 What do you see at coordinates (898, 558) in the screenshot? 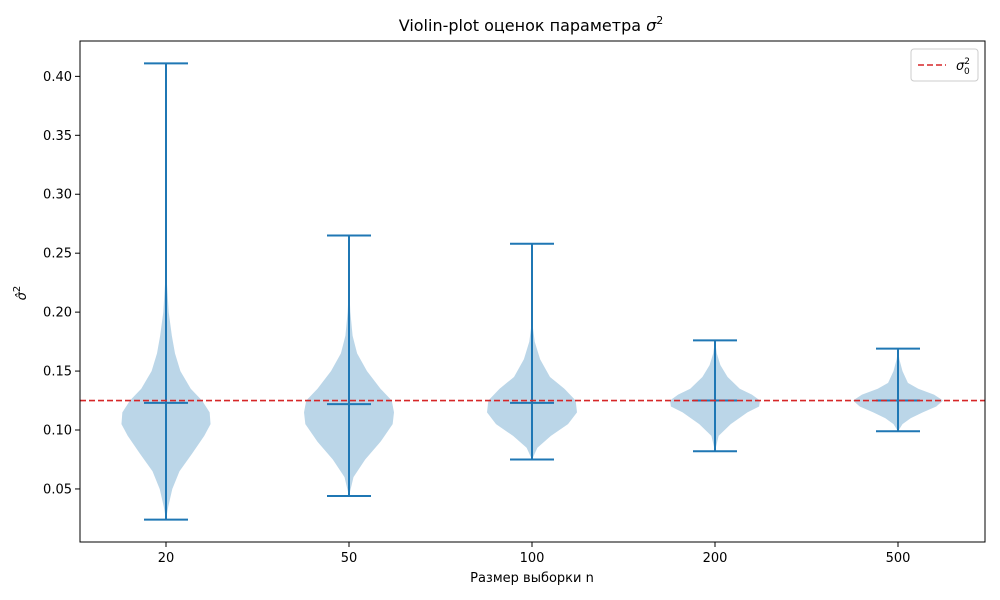
I see `x-tick-label: 500` at bounding box center [898, 558].